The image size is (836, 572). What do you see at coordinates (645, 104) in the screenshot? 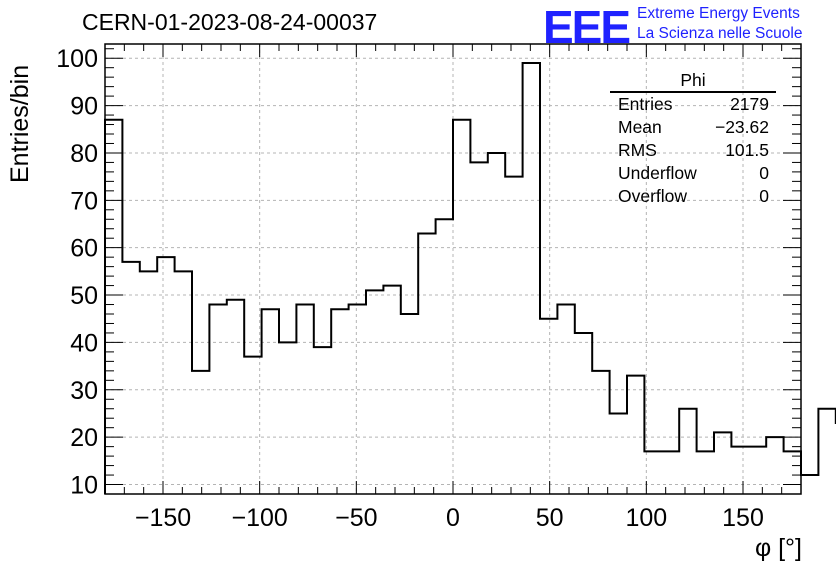
I see `stats-label: Entries` at bounding box center [645, 104].